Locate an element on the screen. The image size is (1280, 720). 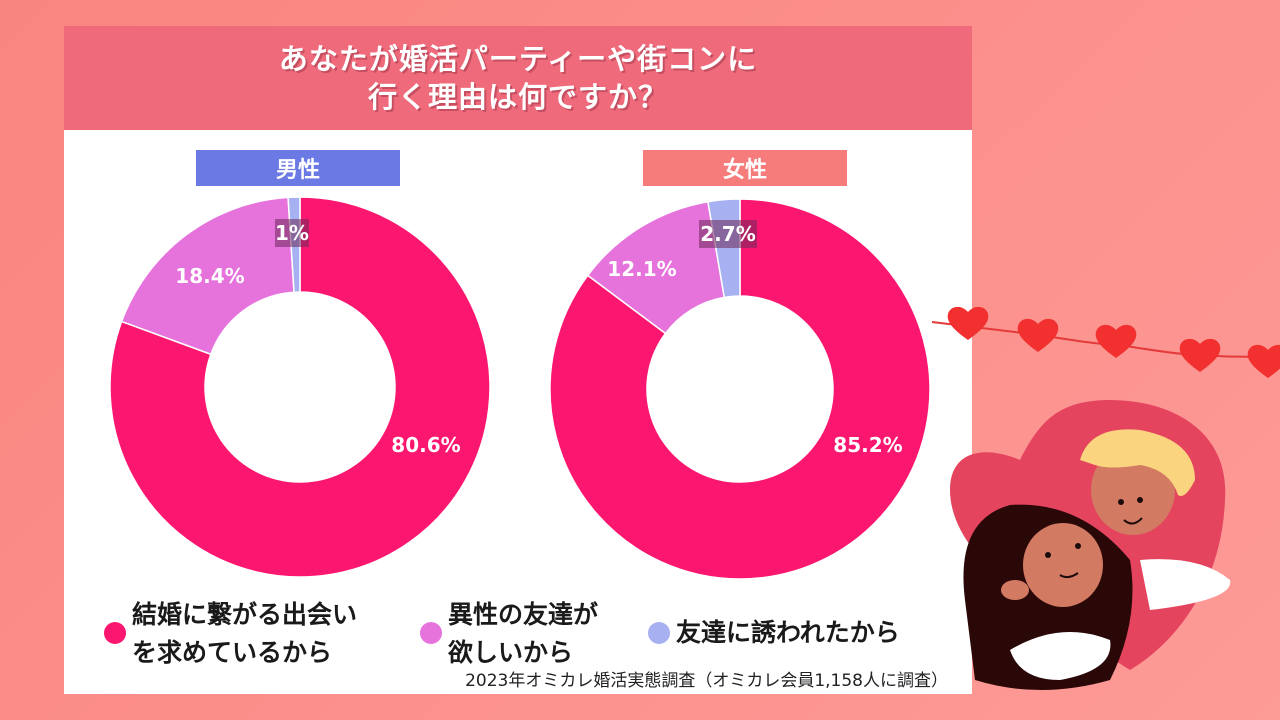
legend-label: を求めているから is located at coordinates (232, 652).